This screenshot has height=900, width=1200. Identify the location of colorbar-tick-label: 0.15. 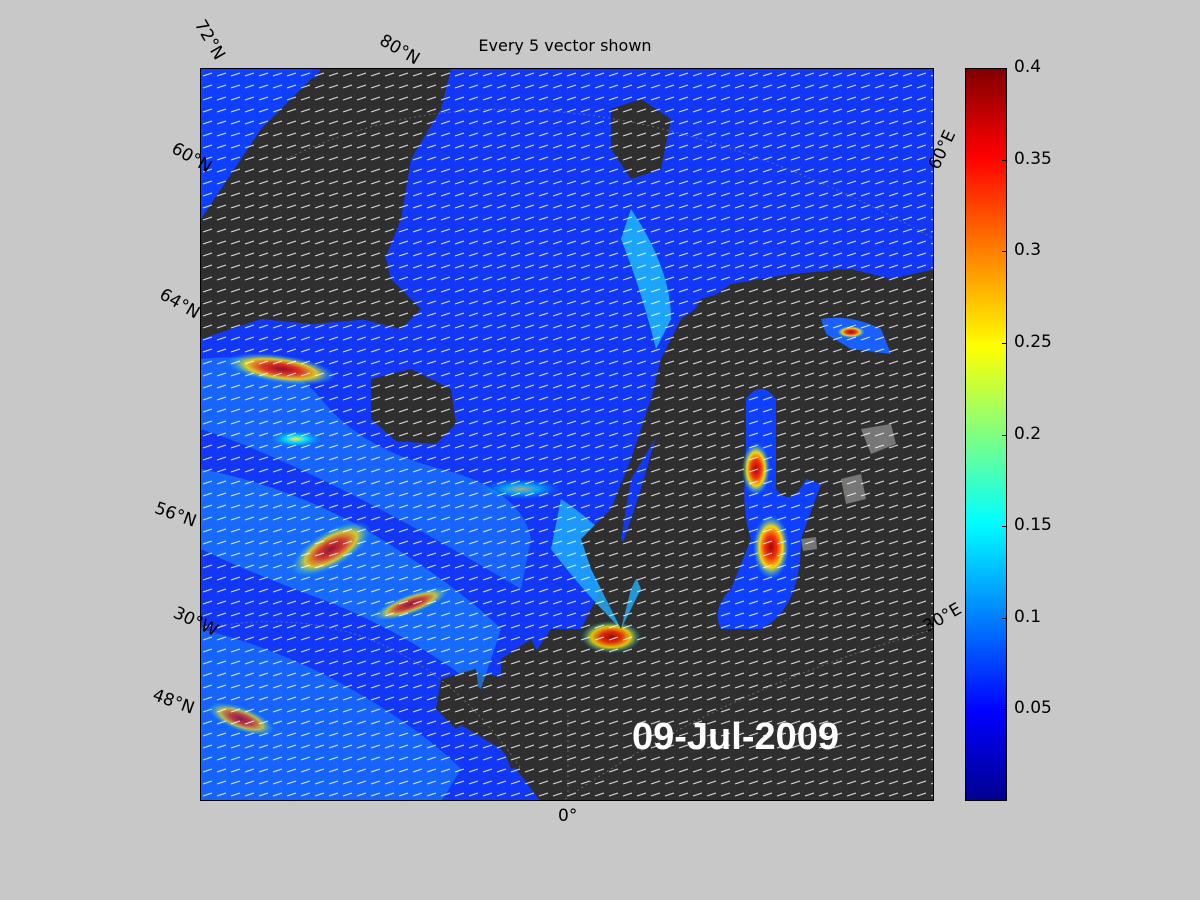
(1033, 525).